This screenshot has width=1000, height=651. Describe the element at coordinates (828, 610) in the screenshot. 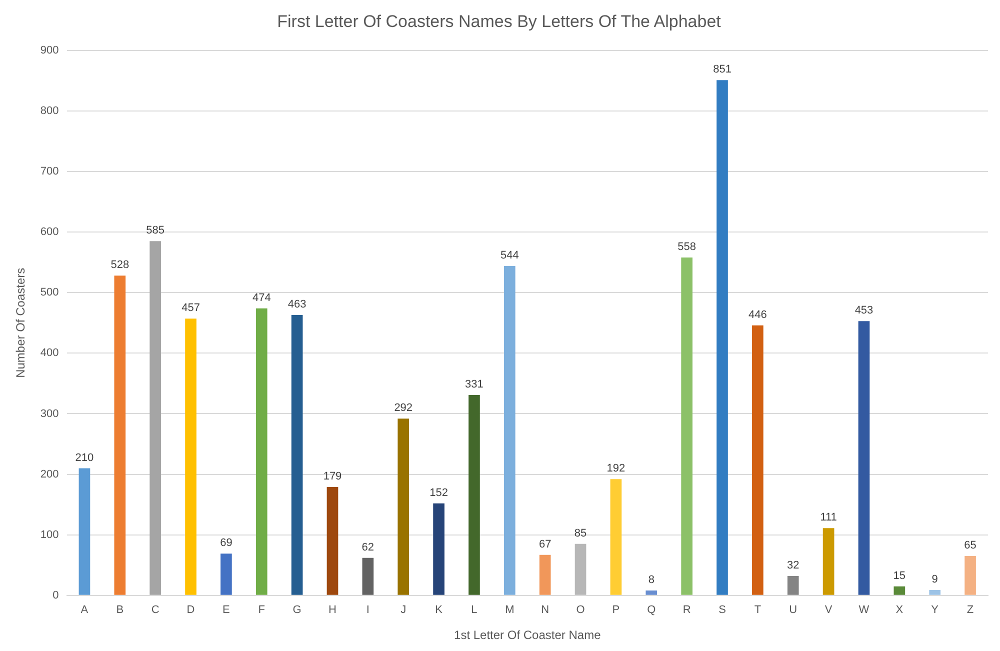

I see `x-tick-label: V` at that location.